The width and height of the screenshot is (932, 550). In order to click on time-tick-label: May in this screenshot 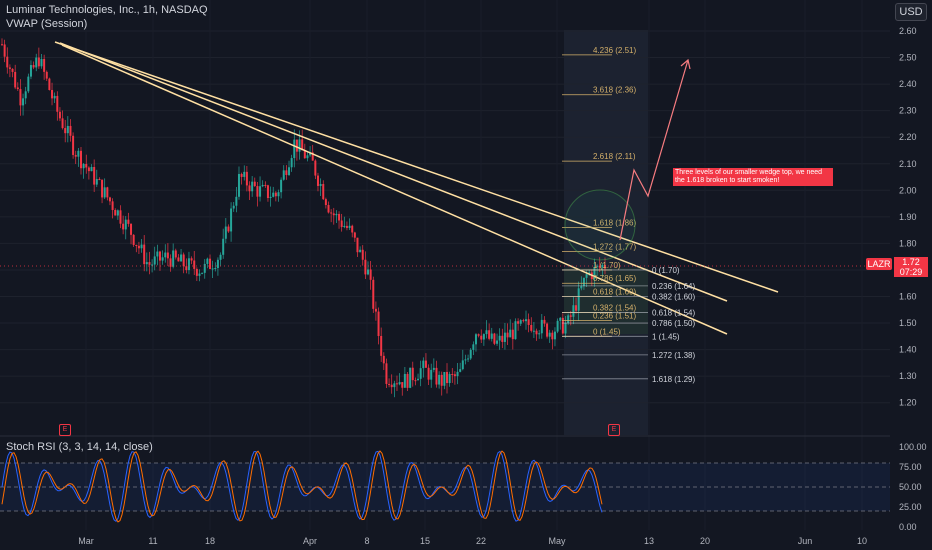, I will do `click(557, 541)`.